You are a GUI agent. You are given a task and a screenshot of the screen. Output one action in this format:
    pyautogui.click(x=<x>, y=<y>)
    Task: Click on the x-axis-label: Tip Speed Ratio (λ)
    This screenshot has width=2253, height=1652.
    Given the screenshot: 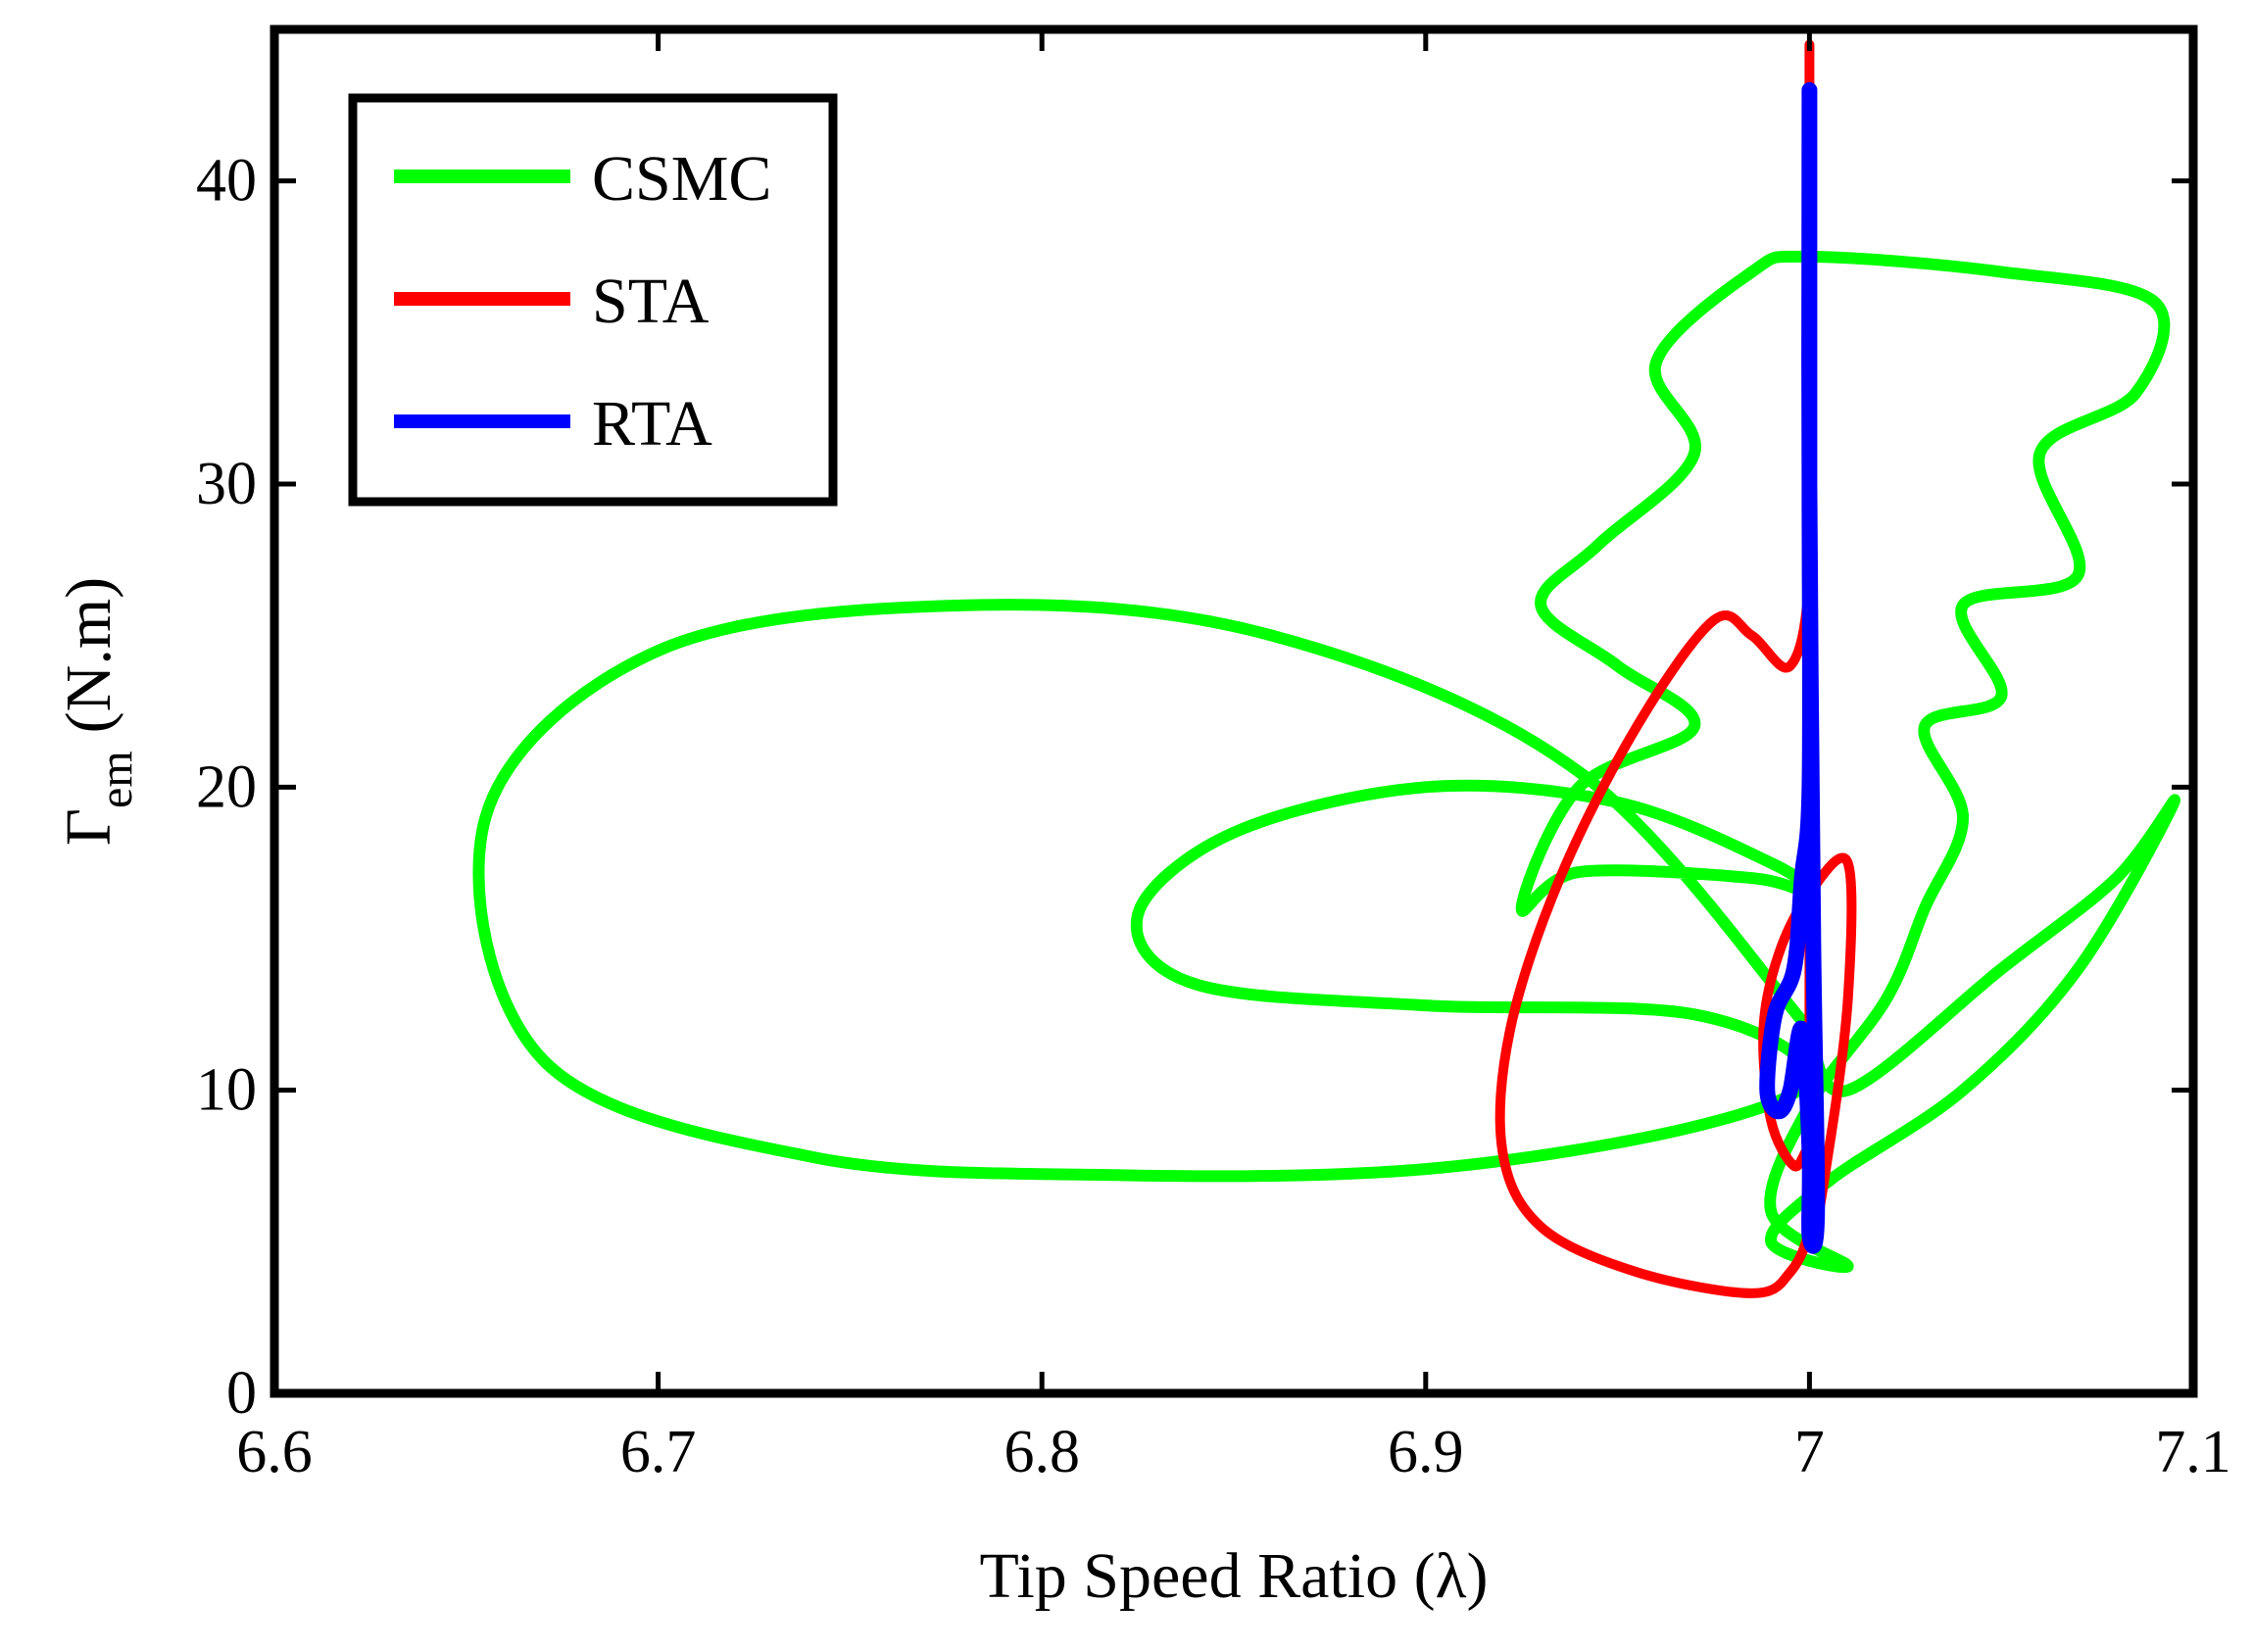 What is the action you would take?
    pyautogui.click(x=1233, y=1576)
    